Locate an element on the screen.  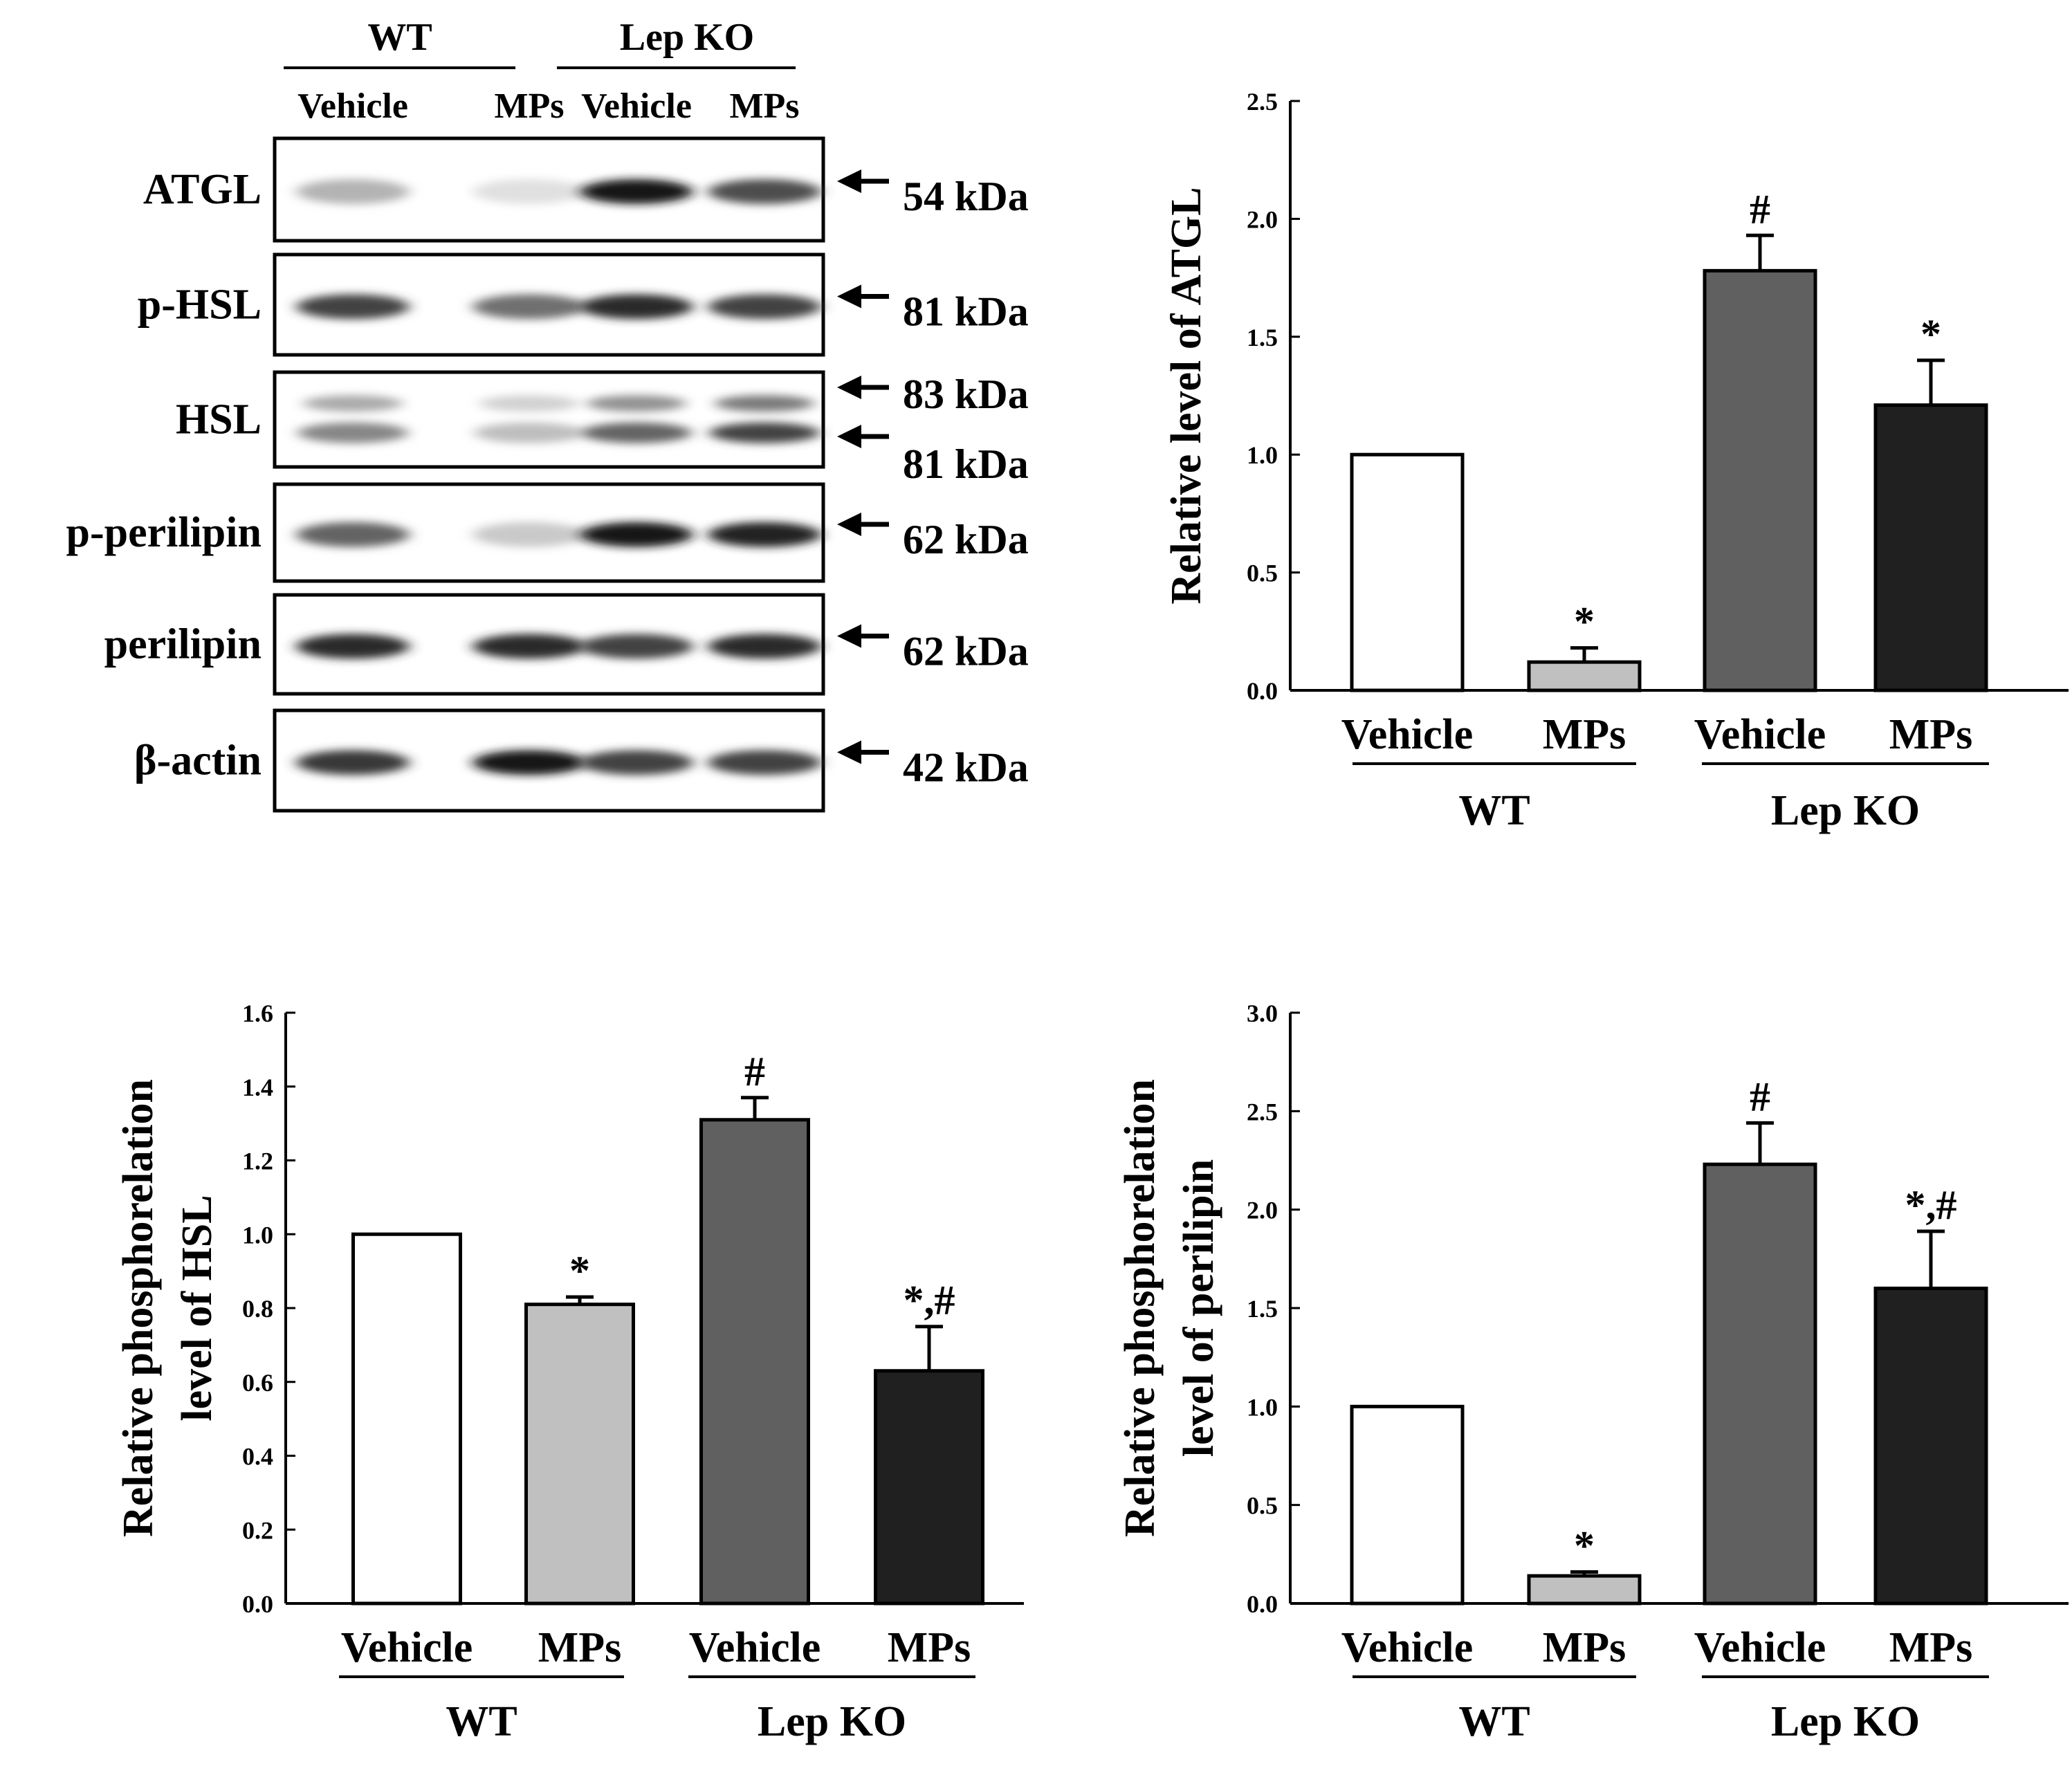
blot-marker-label: 54 kDa is located at coordinates (966, 196).